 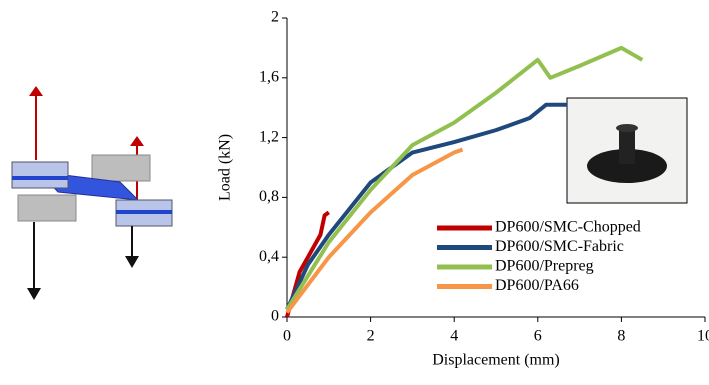 I want to click on y-tick-label: 1,6, so click(x=269, y=76).